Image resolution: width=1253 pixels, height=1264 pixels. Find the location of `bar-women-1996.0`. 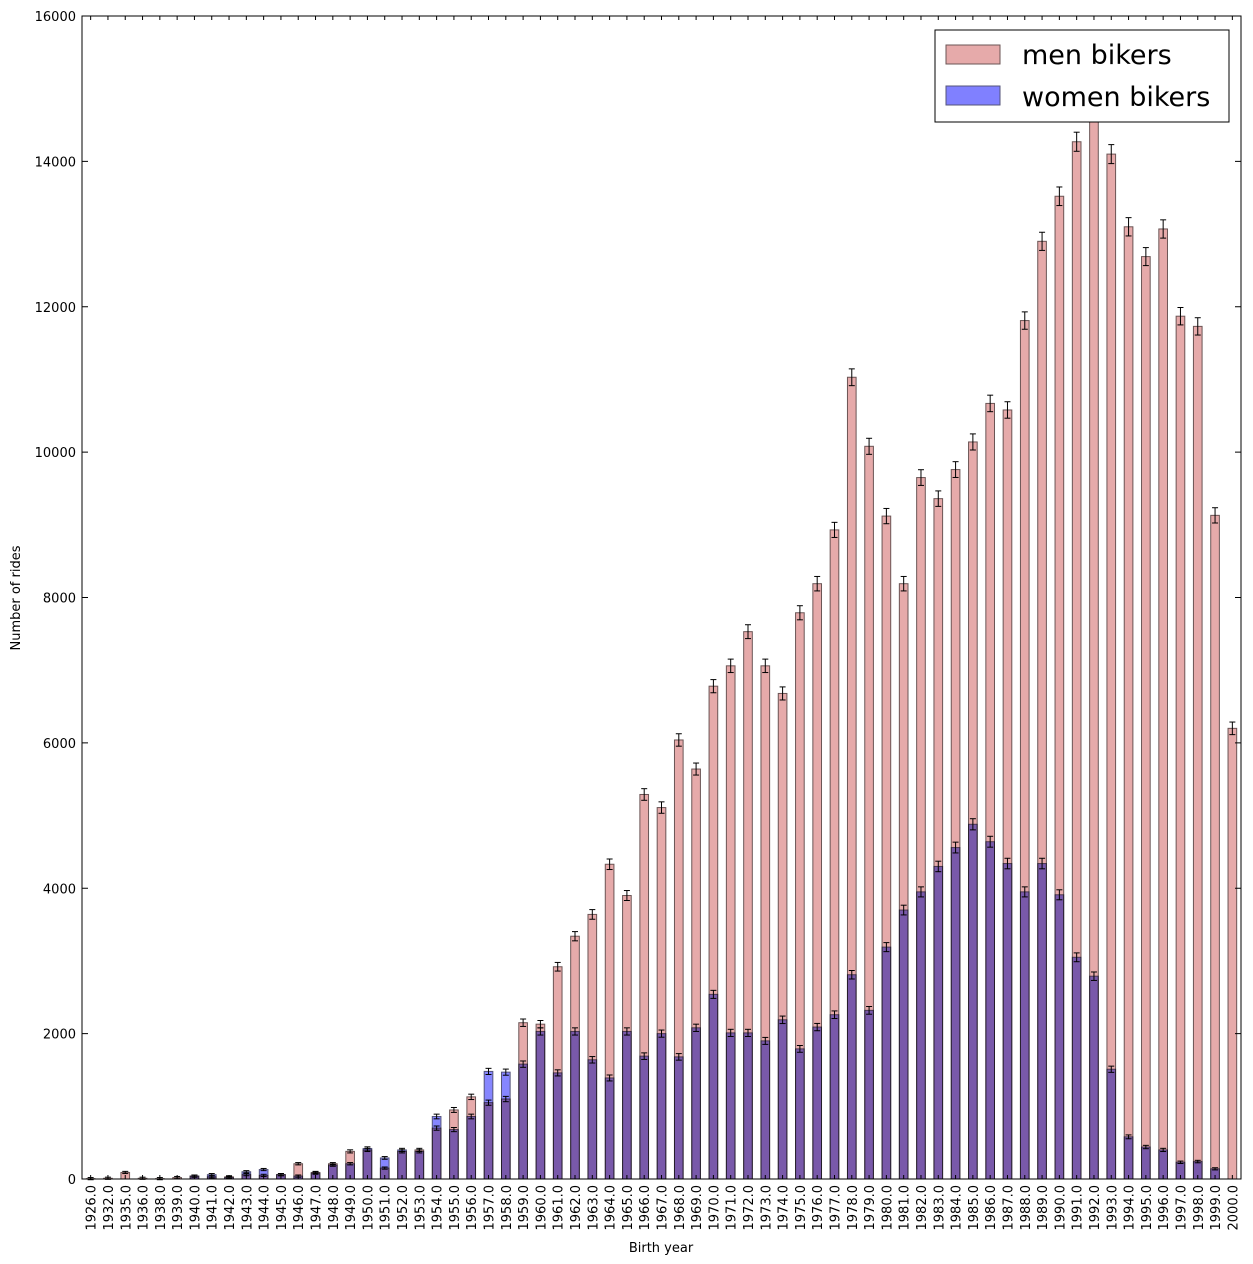

bar-women-1996.0 is located at coordinates (1163, 1164).